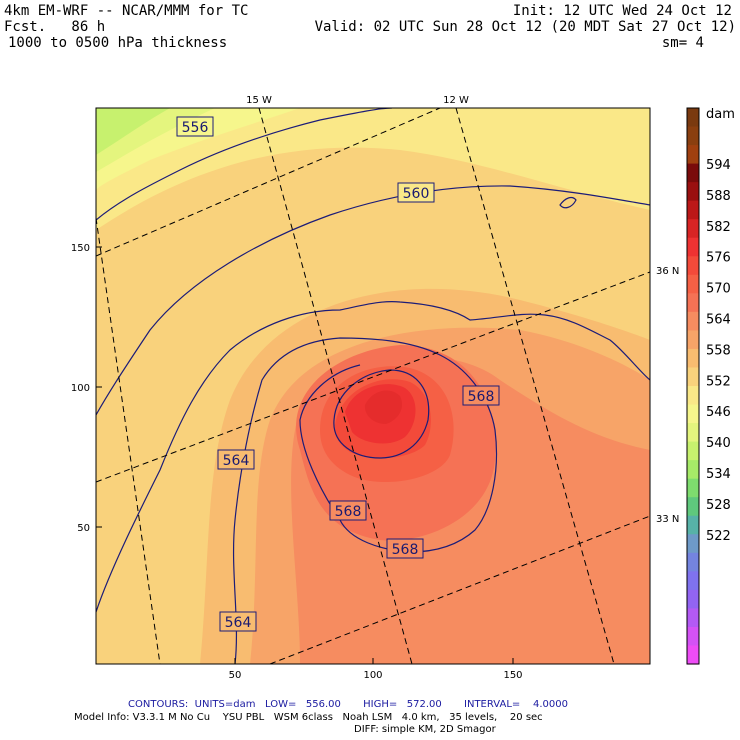  Describe the element at coordinates (512, 675) in the screenshot. I see `x-tick-label: 150` at that location.